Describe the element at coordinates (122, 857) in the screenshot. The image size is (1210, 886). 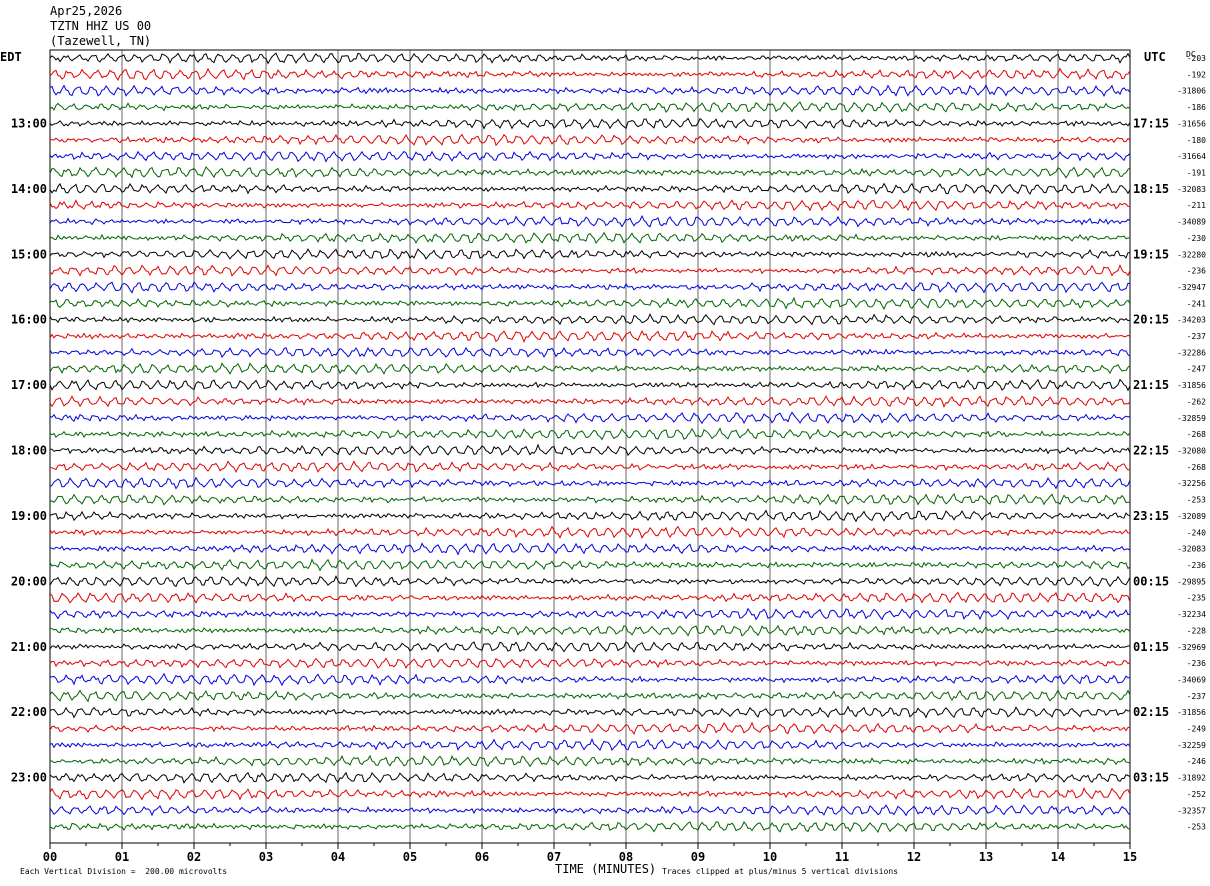
I see `x-tick-label: 01` at that location.